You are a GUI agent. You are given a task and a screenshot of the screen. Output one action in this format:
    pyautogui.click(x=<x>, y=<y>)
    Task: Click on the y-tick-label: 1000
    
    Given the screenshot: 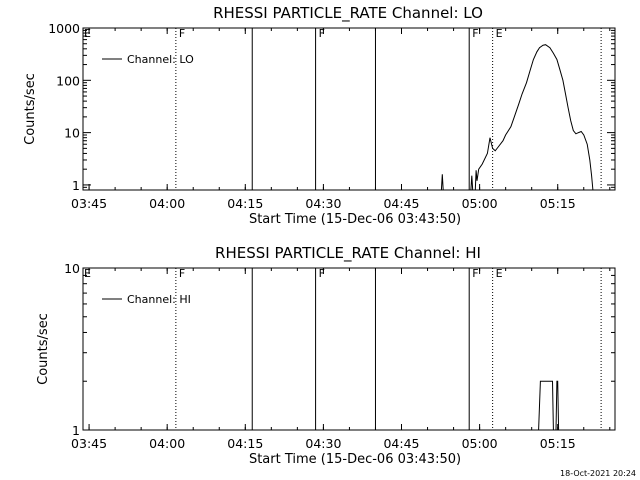 What is the action you would take?
    pyautogui.click(x=64, y=28)
    